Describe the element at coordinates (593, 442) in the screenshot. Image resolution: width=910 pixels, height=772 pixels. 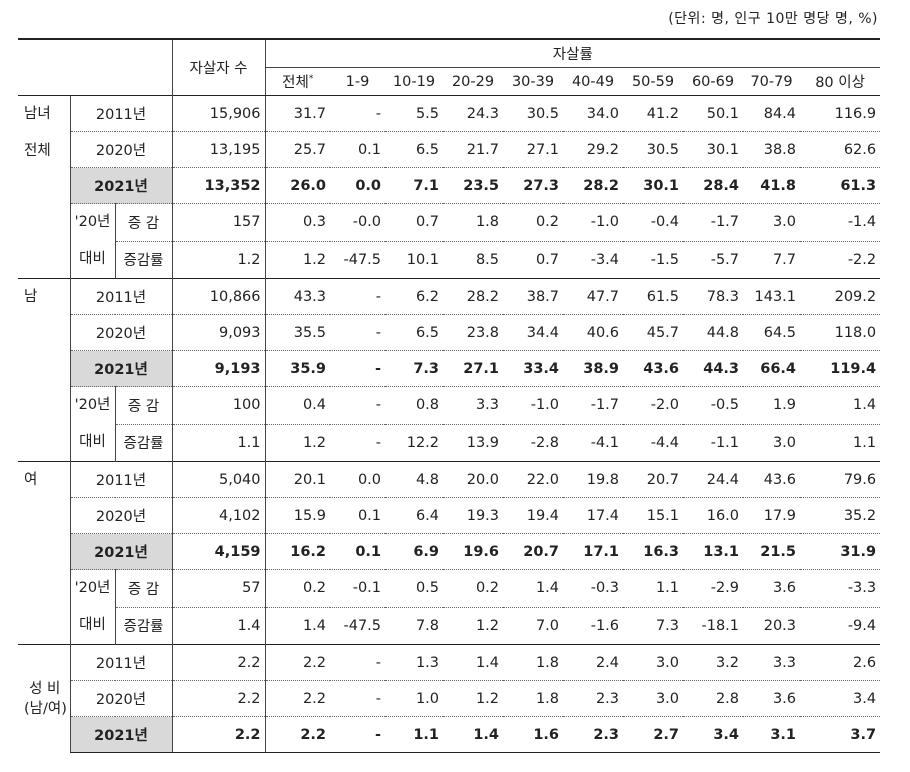
I see `value-cell: -4.1` at that location.